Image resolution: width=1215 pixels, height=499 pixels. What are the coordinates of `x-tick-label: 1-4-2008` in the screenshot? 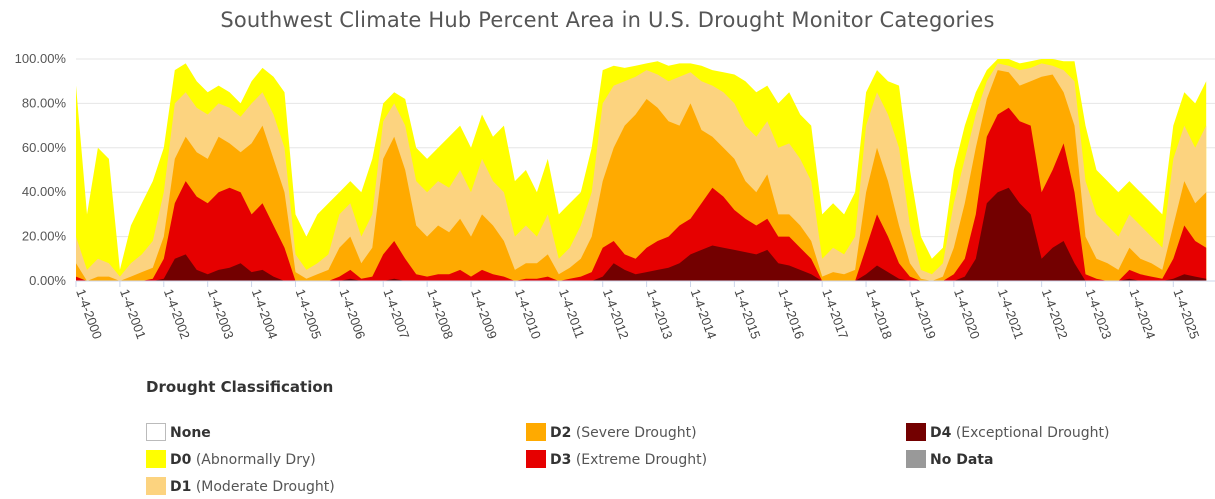 It's located at (440, 314).